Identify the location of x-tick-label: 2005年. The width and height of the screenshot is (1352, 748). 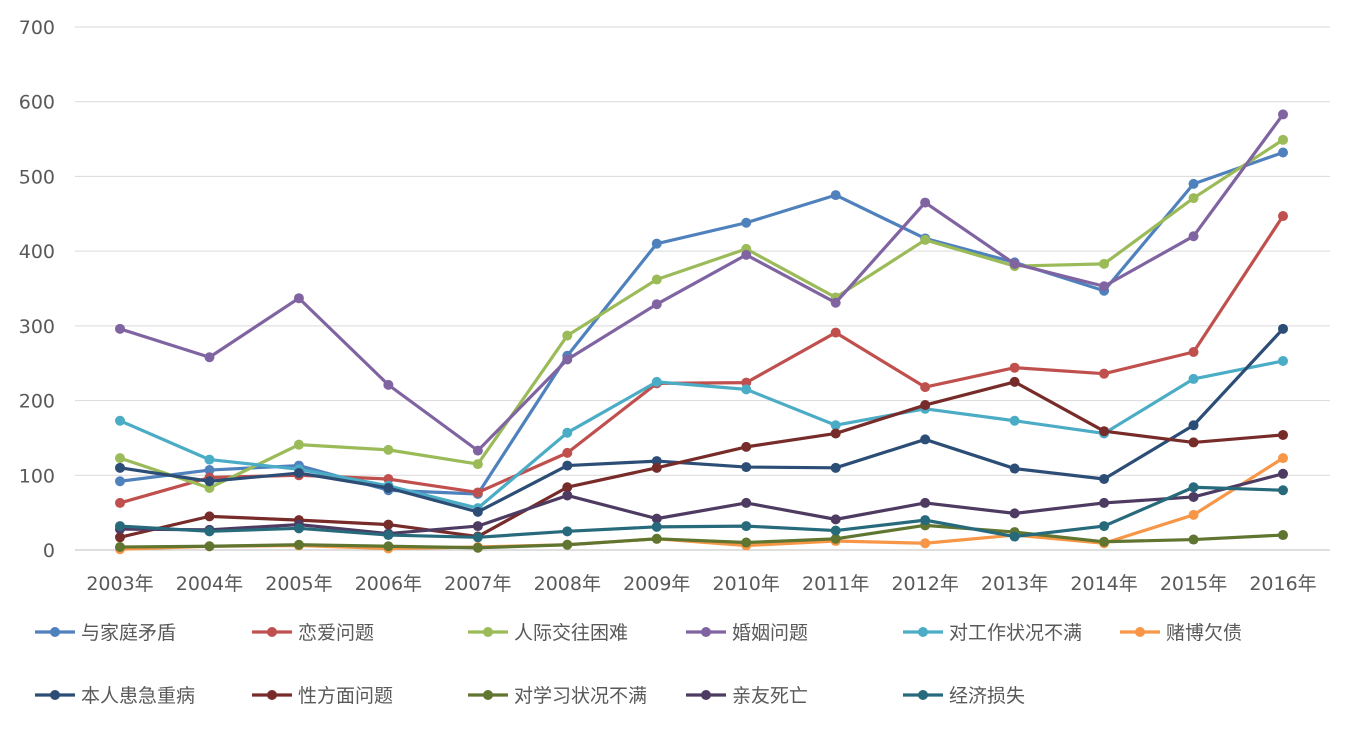
(298, 584).